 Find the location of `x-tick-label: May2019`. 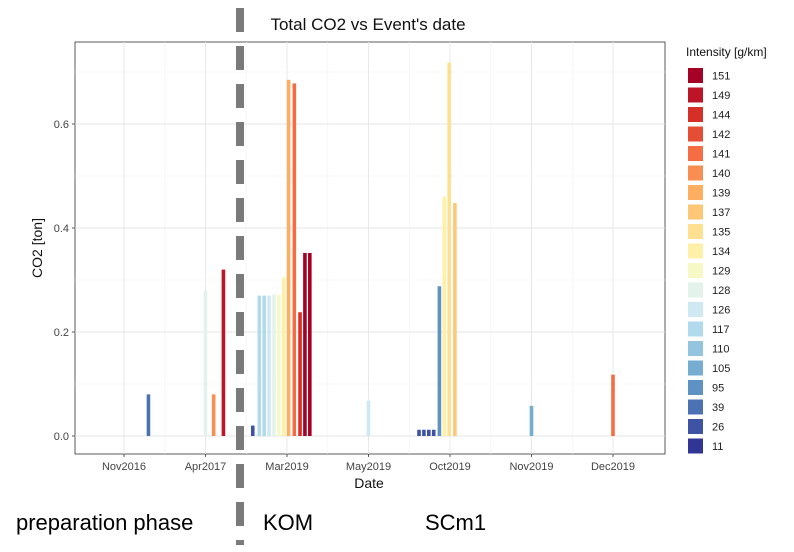

x-tick-label: May2019 is located at coordinates (368, 467).